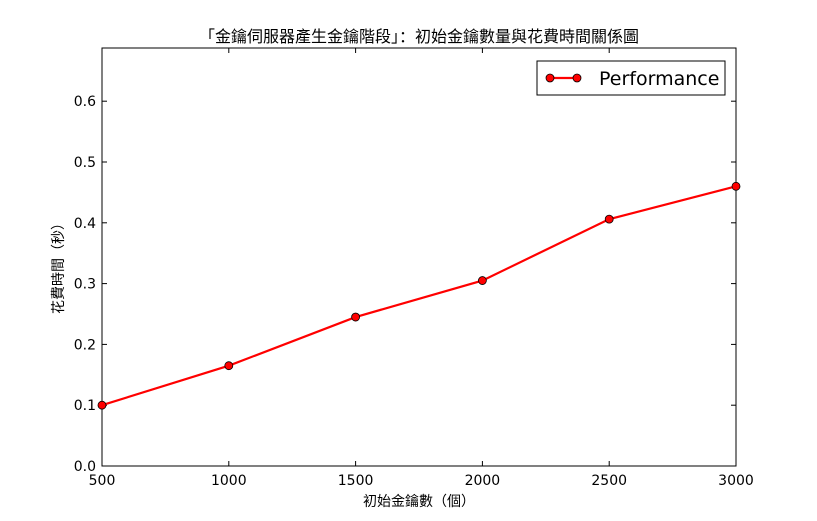 The width and height of the screenshot is (817, 521). Describe the element at coordinates (419, 36) in the screenshot. I see `chart-title: 「金鑰伺服器產生金鑰階段」：初始金鑰數量與花費時間關係圖` at that location.